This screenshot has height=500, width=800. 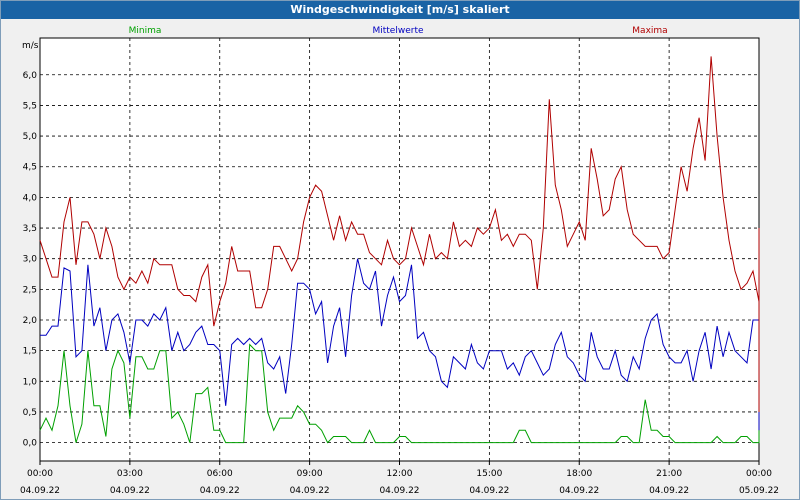 What do you see at coordinates (220, 474) in the screenshot?
I see `x-tick-time-label: 06:00` at bounding box center [220, 474].